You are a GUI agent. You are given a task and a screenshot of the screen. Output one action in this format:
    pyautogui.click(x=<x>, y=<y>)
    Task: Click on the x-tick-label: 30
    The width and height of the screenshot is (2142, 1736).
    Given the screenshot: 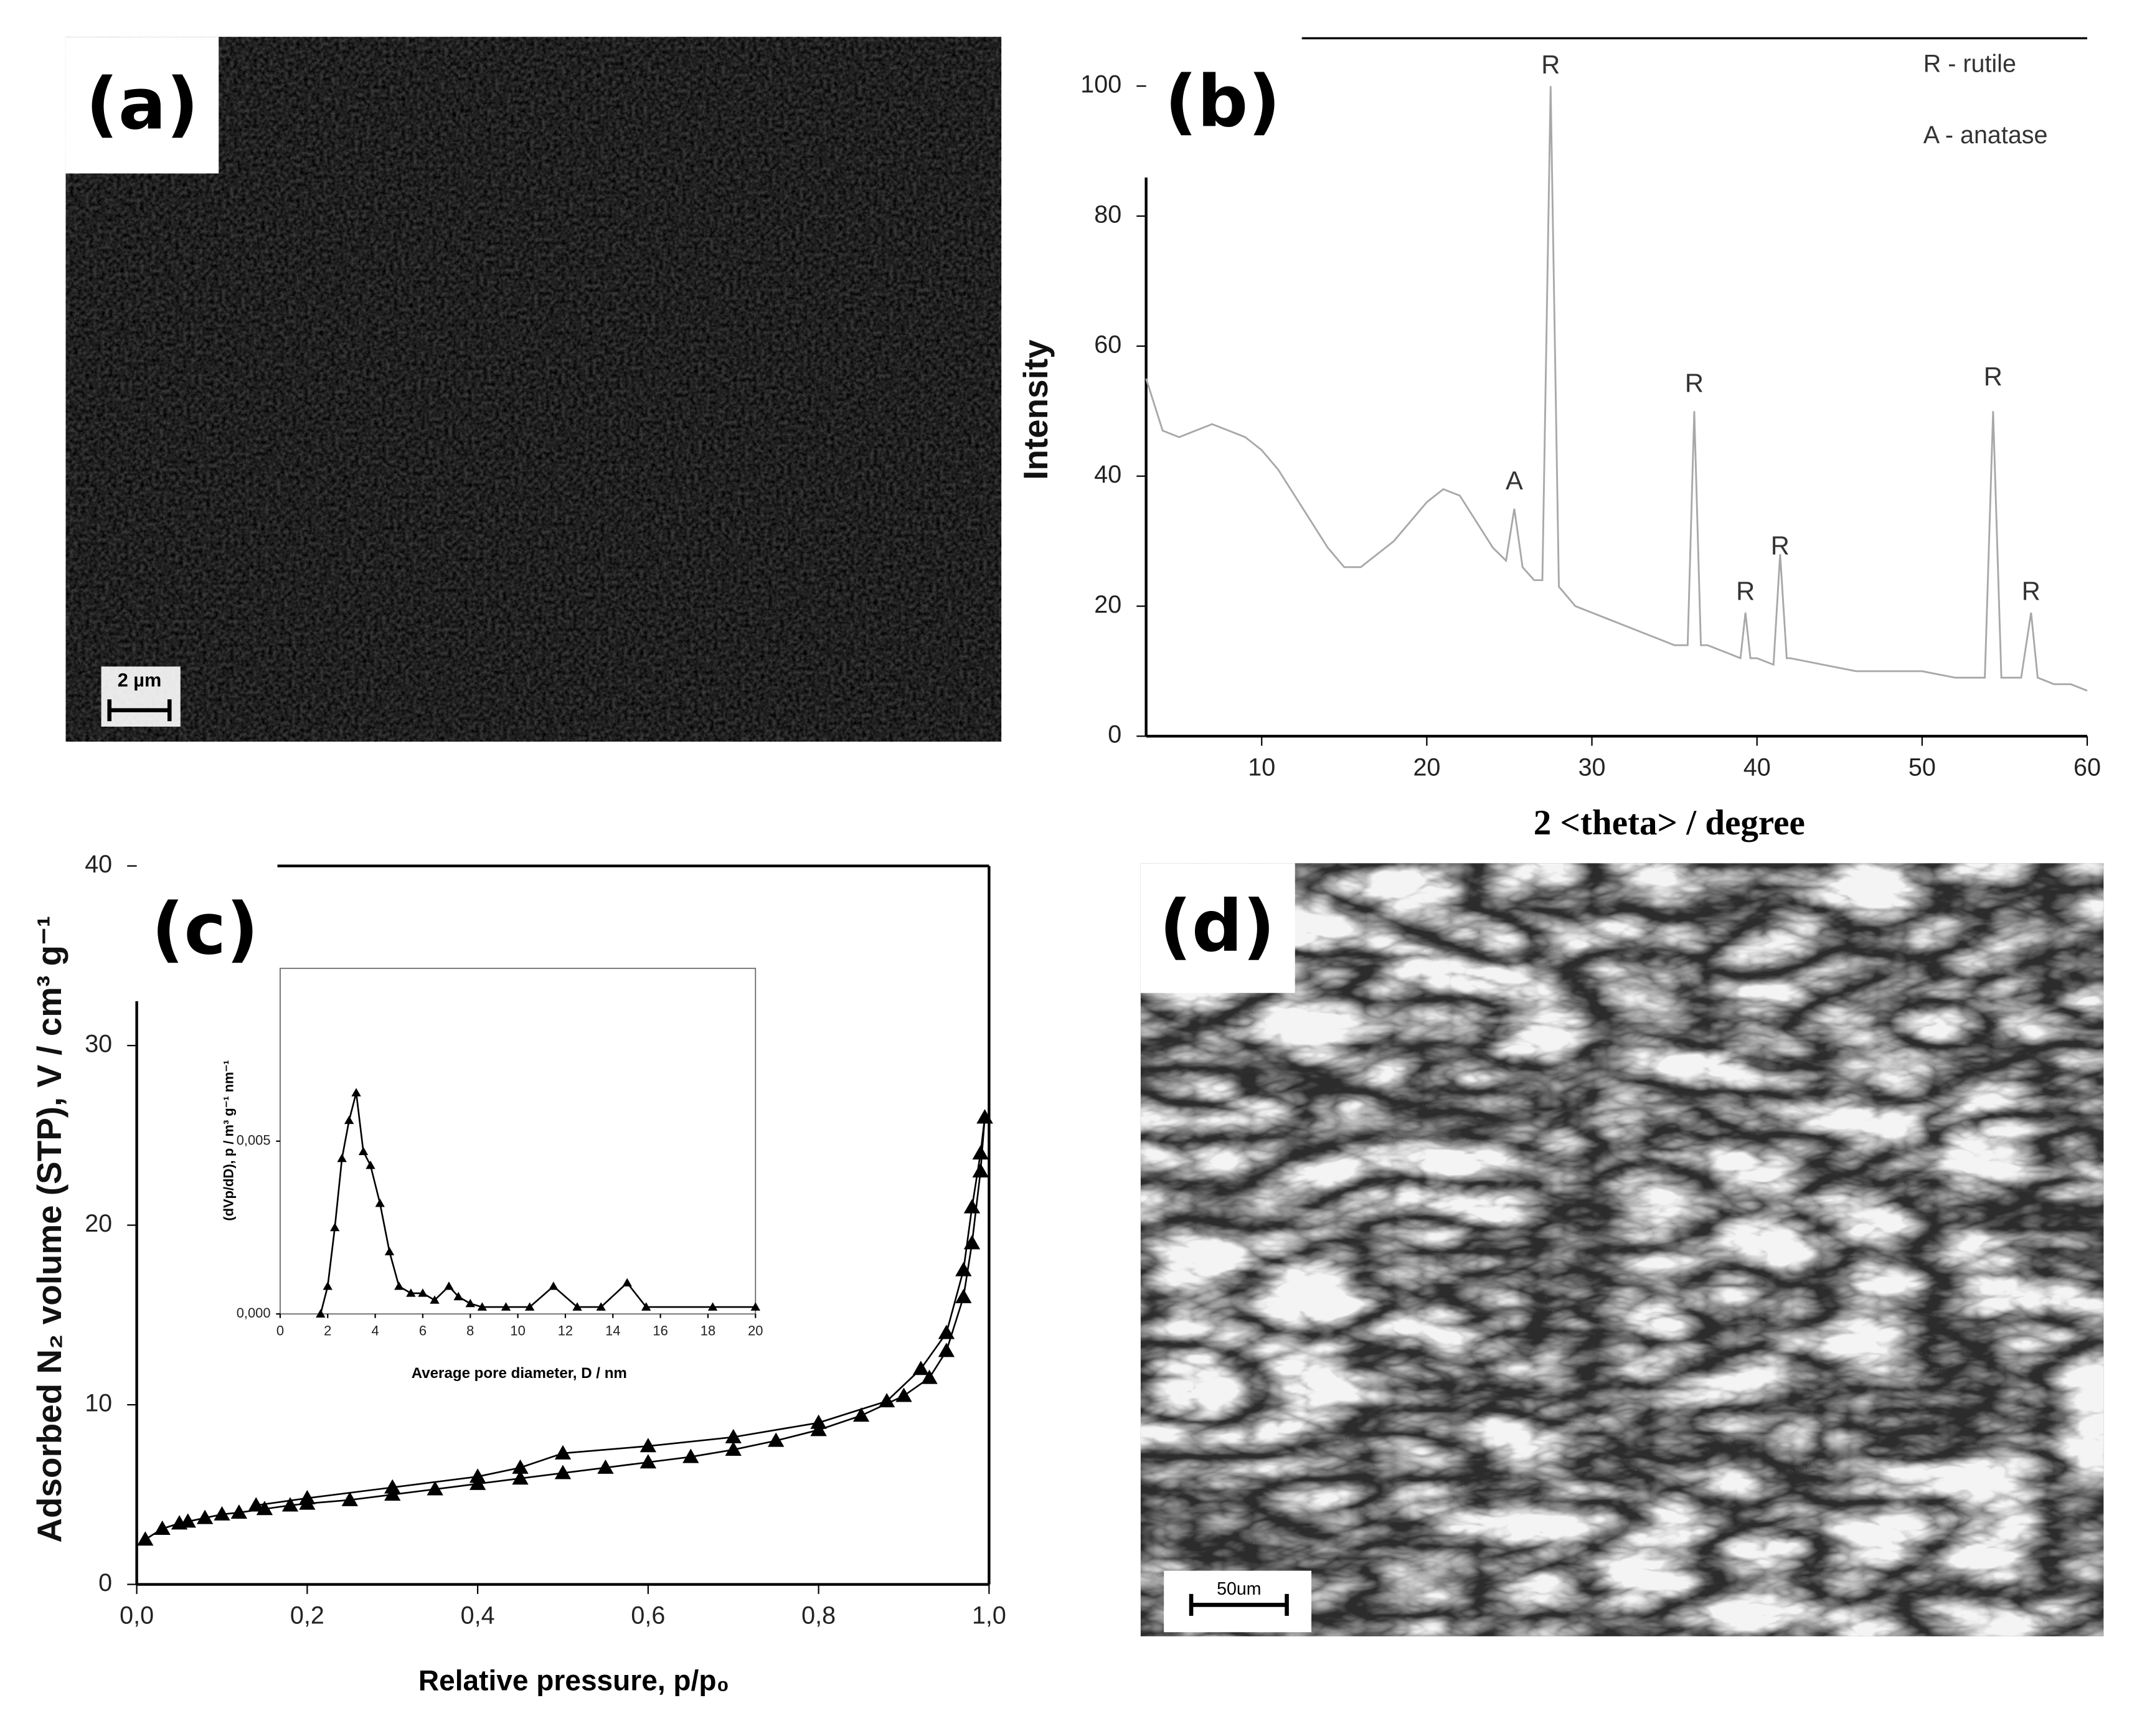 What is the action you would take?
    pyautogui.click(x=1592, y=767)
    